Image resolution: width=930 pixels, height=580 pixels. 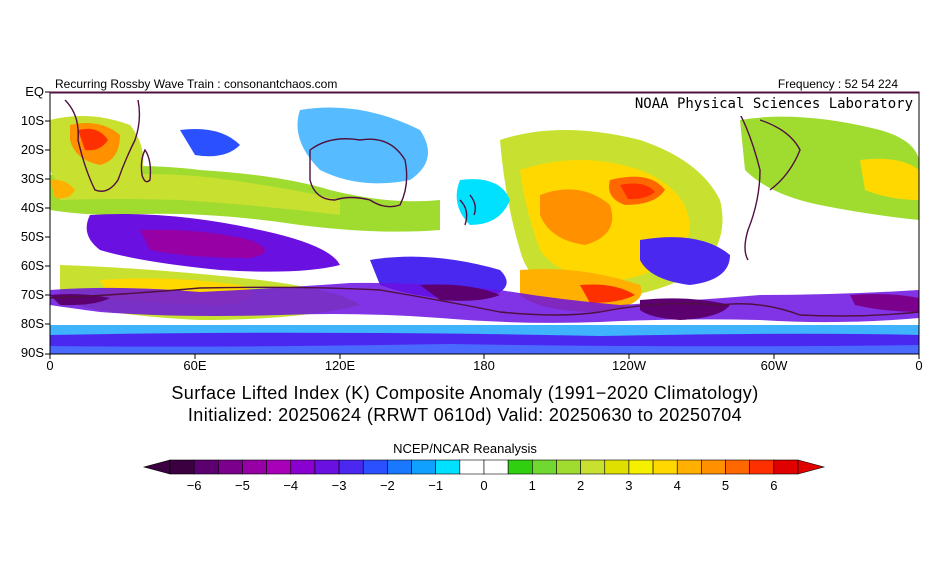 I want to click on colorbar-label: 2, so click(x=580, y=485).